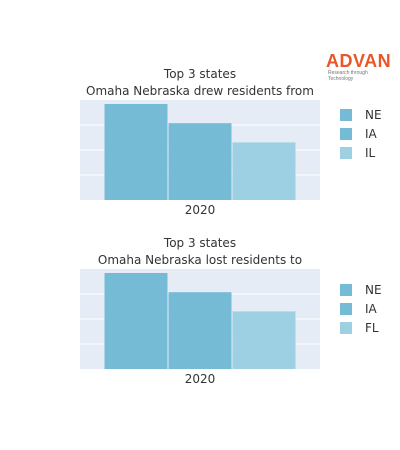 This screenshot has width=400, height=450. I want to click on logo-brand: ADVAN, so click(359, 61).